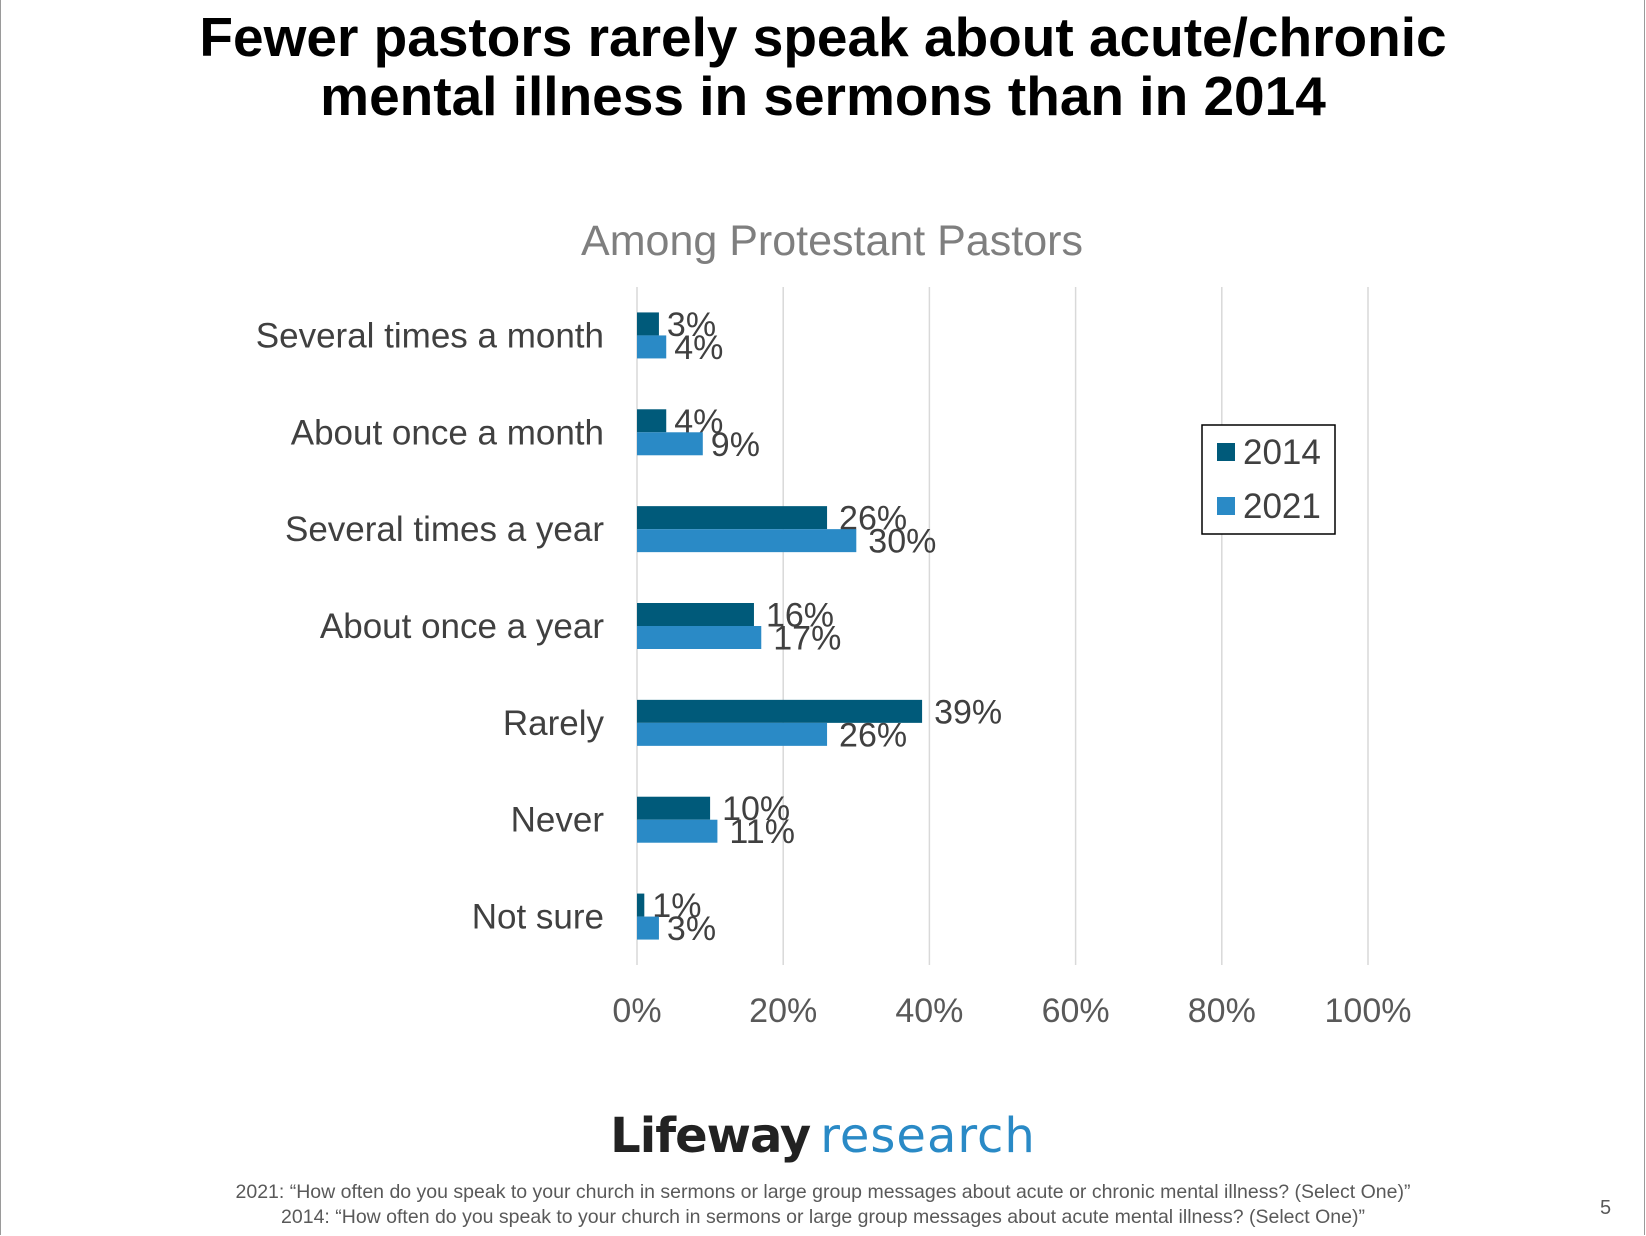 The height and width of the screenshot is (1236, 1646). Describe the element at coordinates (430, 335) in the screenshot. I see `category-label: Several times a month` at that location.